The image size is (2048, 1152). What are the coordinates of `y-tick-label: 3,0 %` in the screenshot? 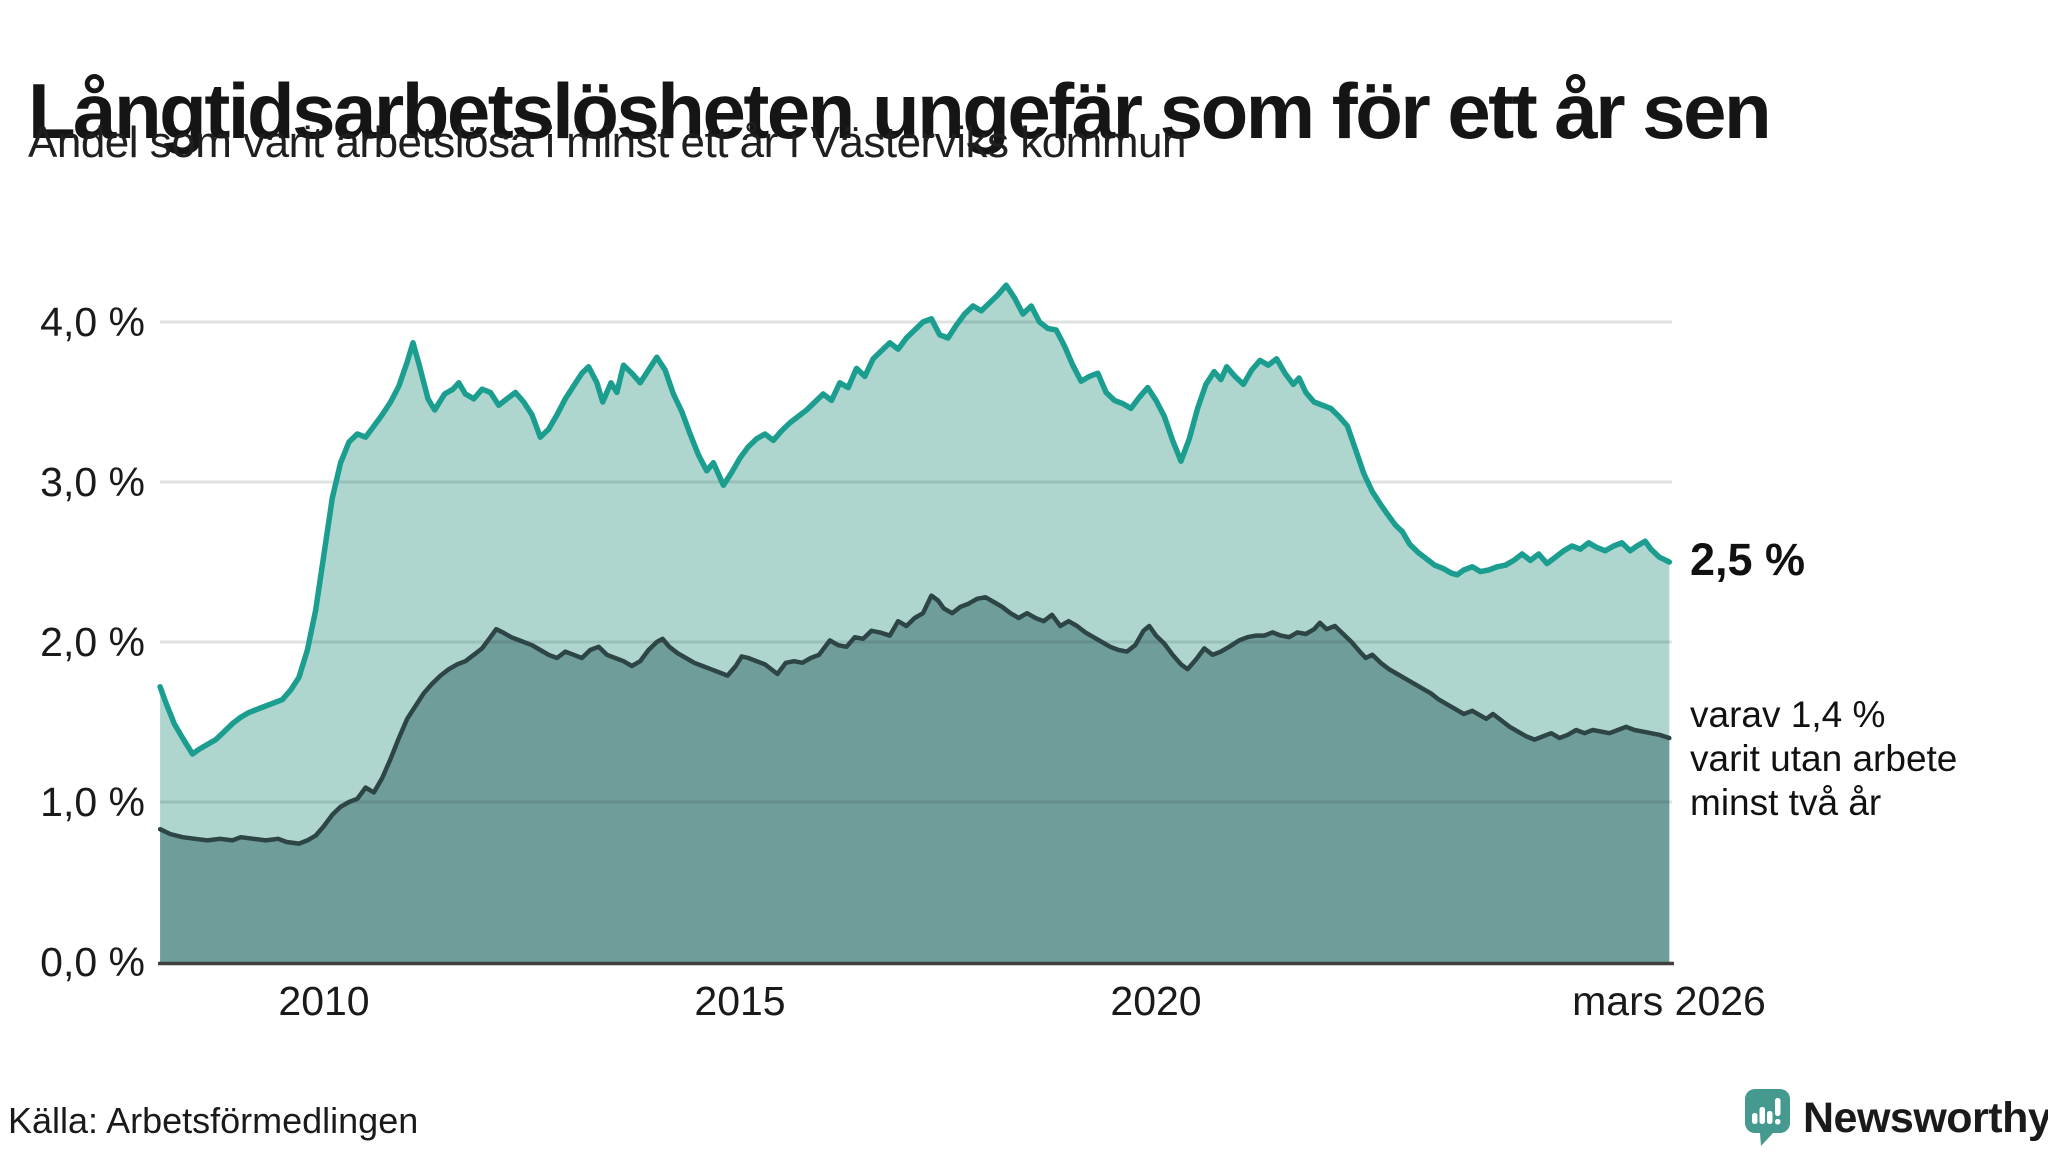 It's located at (92, 482).